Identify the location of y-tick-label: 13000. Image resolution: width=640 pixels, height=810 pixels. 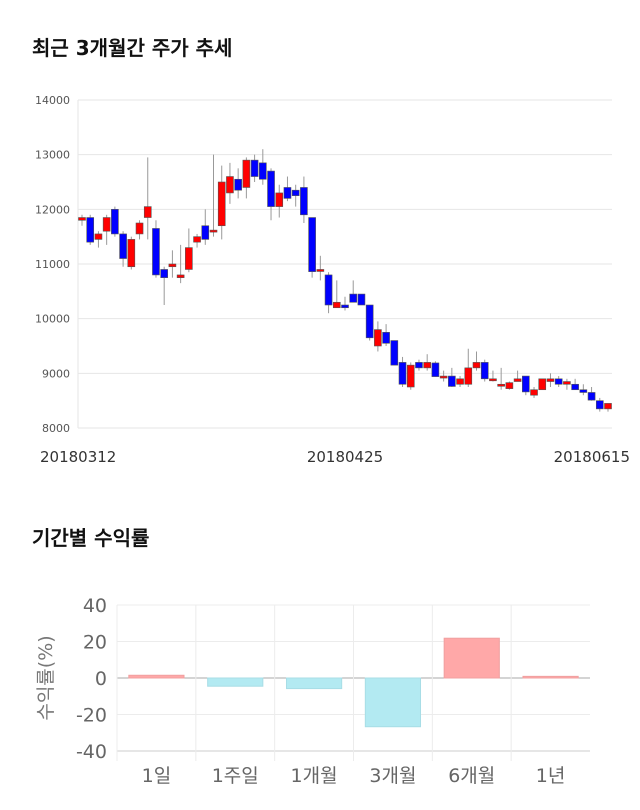
(52, 155).